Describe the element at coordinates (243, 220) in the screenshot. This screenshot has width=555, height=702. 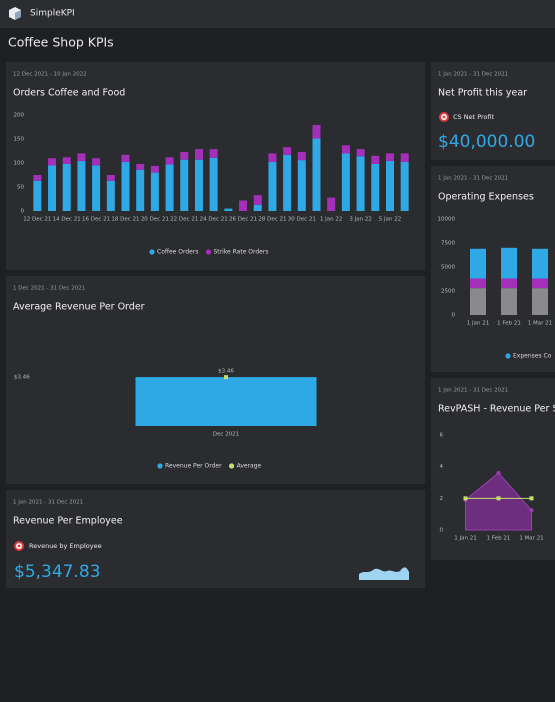
I see `x-tick-label: 26 Dec 21` at that location.